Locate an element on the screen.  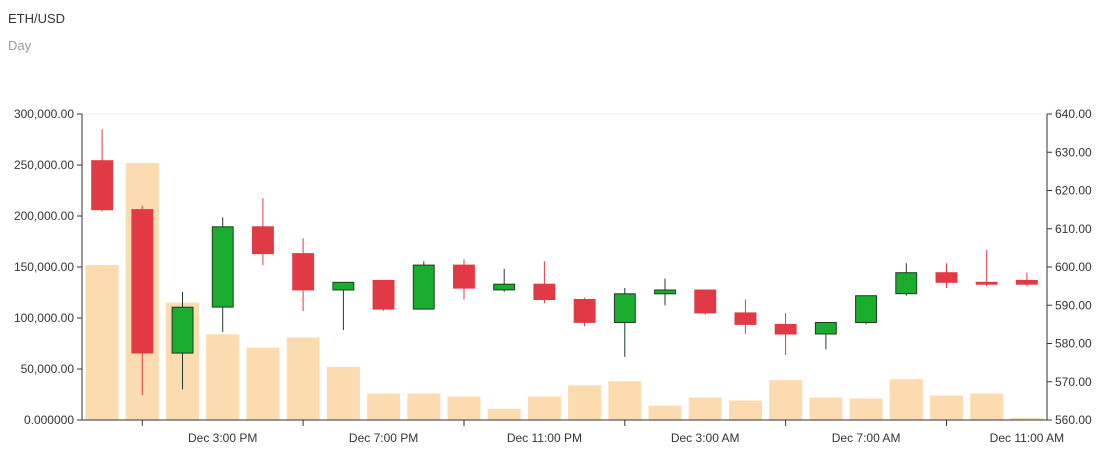
x-axis-tick-label: Dec 7:00 AM is located at coordinates (866, 438).